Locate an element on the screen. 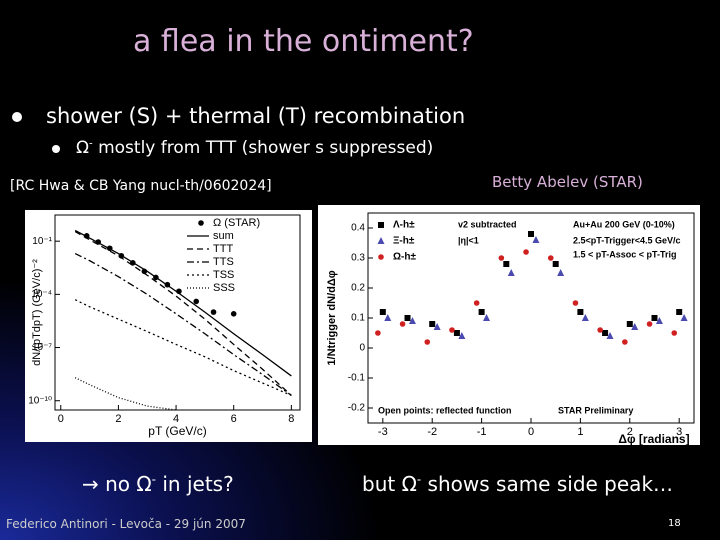 Image resolution: width=720 pixels, height=540 pixels. left-caption: [RC Hwa & CB Yang nucl-th/0602024] is located at coordinates (141, 186).